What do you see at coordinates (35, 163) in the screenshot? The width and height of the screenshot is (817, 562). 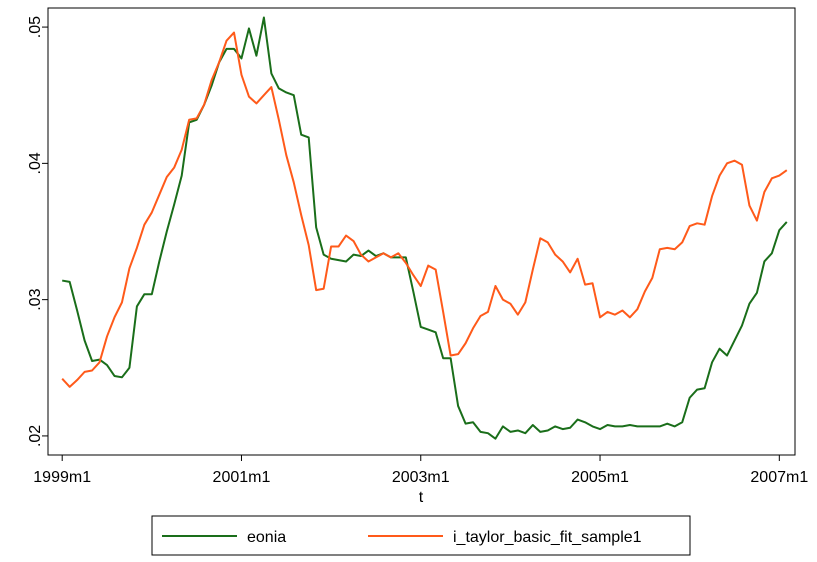 I see `y-tick-label: .04` at bounding box center [35, 163].